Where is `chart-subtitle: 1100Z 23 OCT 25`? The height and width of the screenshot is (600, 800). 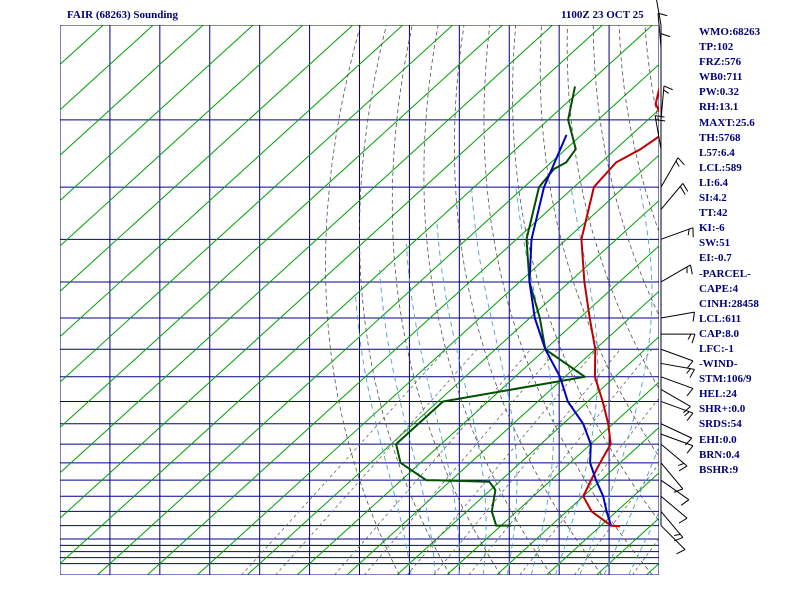 chart-subtitle: 1100Z 23 OCT 25 is located at coordinates (602, 15).